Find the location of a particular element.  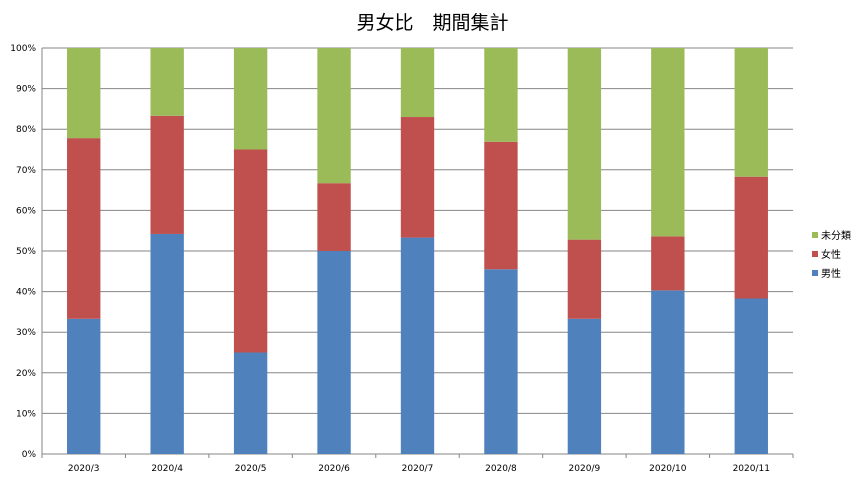

legend-label: 男性 is located at coordinates (831, 273).